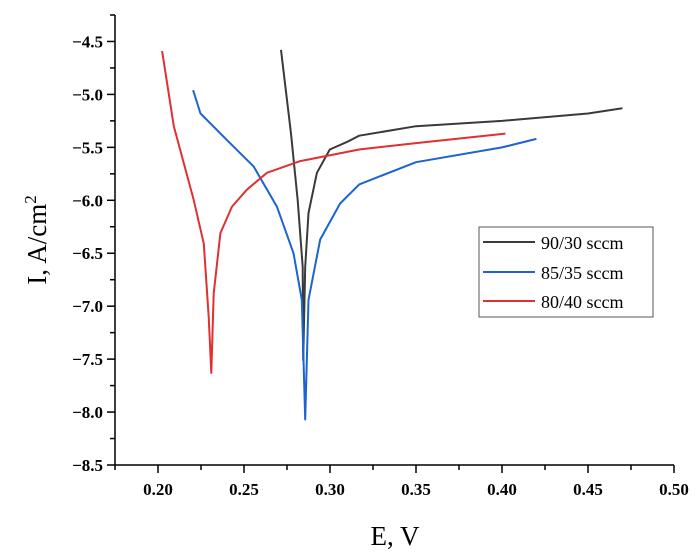 This screenshot has width=700, height=558. I want to click on y-axis-title: I, A/cm2, so click(36, 240).